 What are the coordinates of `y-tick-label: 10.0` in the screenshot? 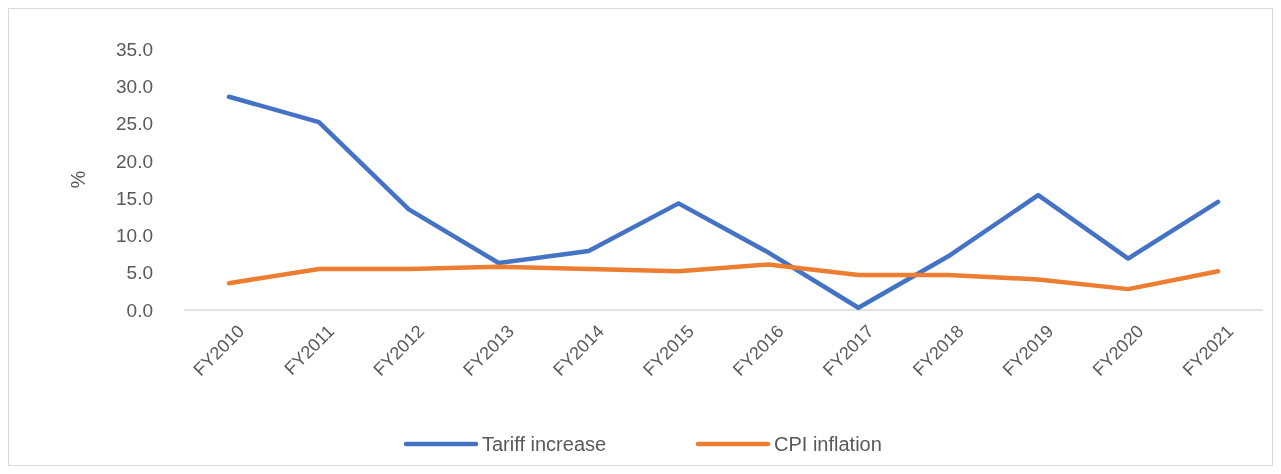 It's located at (134, 236).